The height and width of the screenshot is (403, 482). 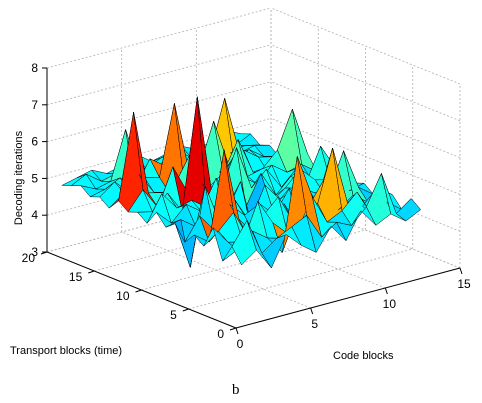 I want to click on z-tick-label: 6, so click(x=34, y=142).